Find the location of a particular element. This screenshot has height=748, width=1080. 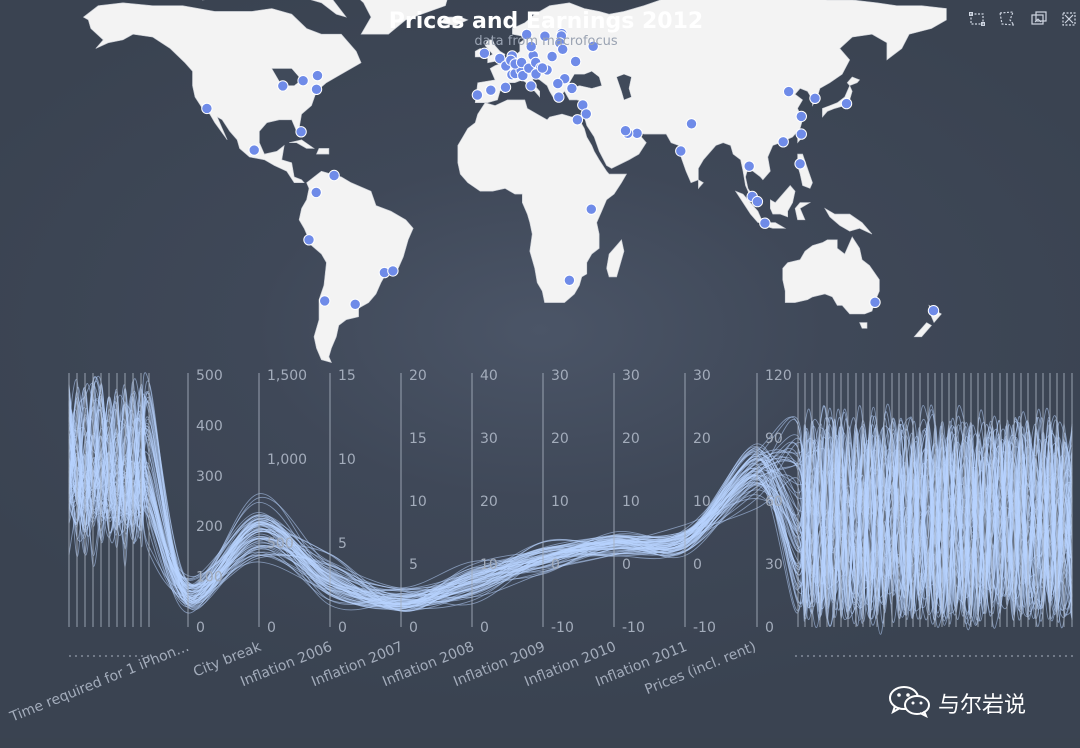

tick-label: 1,500 is located at coordinates (287, 376).